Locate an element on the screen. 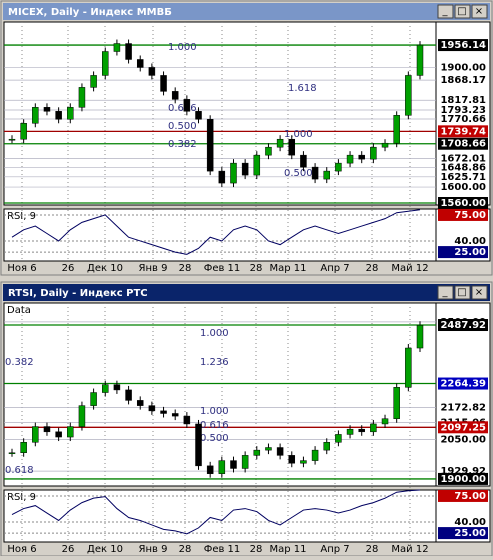 The width and height of the screenshot is (493, 560). window-button-glyph: × is located at coordinates (479, 292).